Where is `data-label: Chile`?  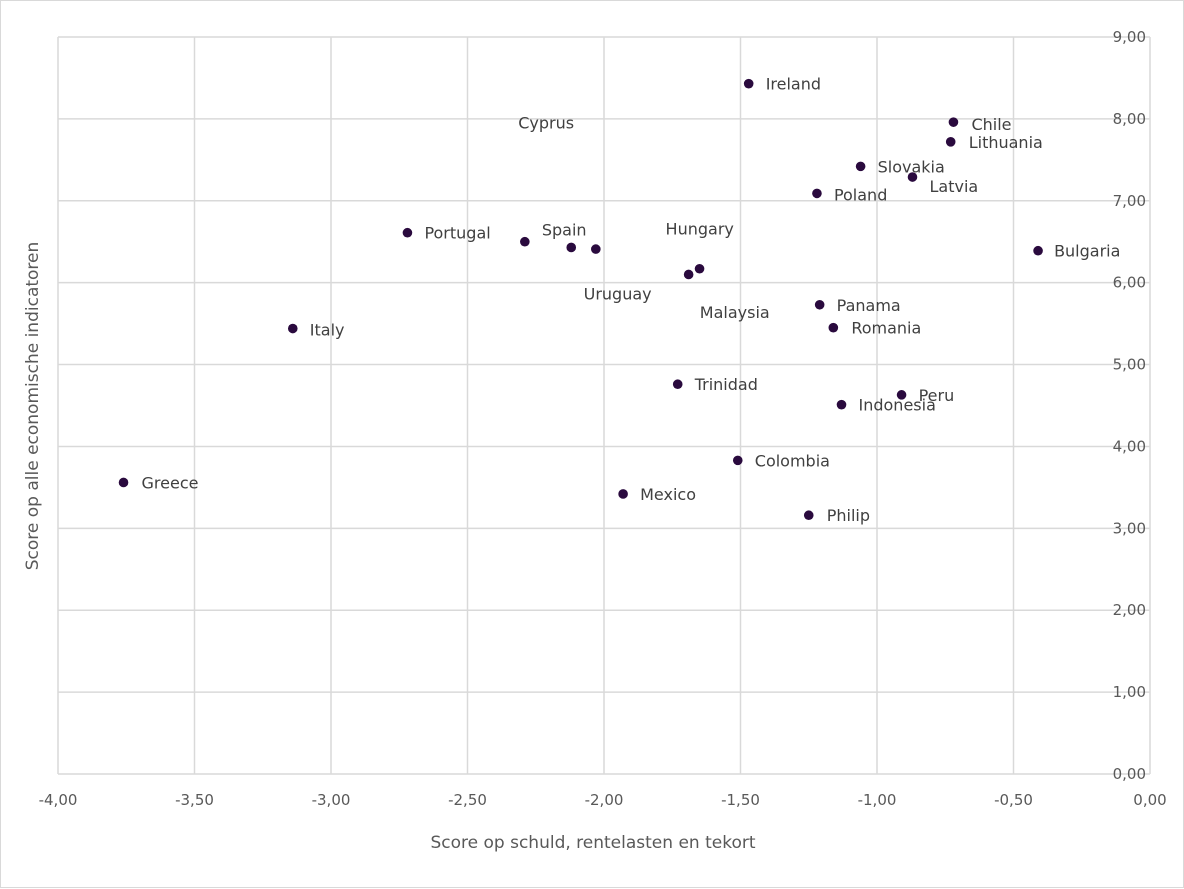
data-label: Chile is located at coordinates (991, 124).